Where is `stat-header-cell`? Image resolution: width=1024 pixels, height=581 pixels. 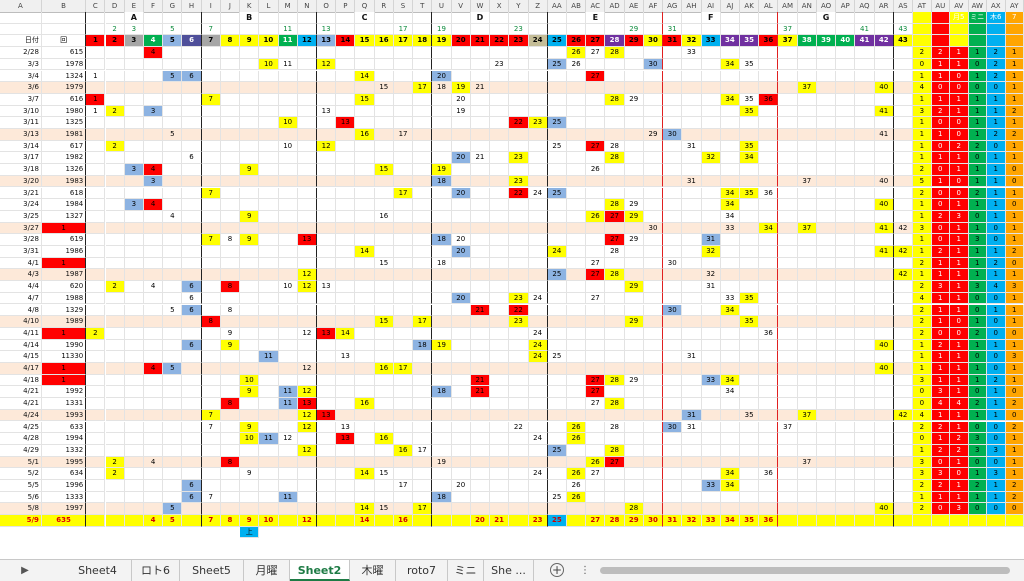 stat-header-cell is located at coordinates (922, 29).